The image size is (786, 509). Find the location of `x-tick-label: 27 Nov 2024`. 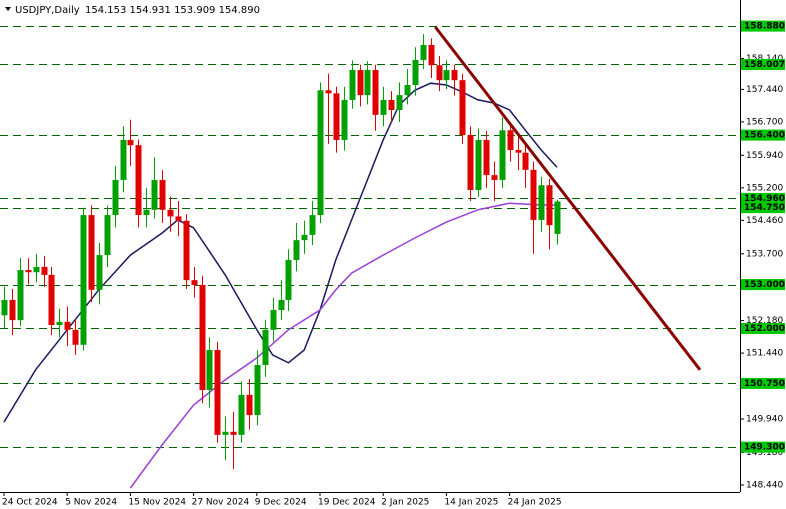

x-tick-label: 27 Nov 2024 is located at coordinates (221, 503).